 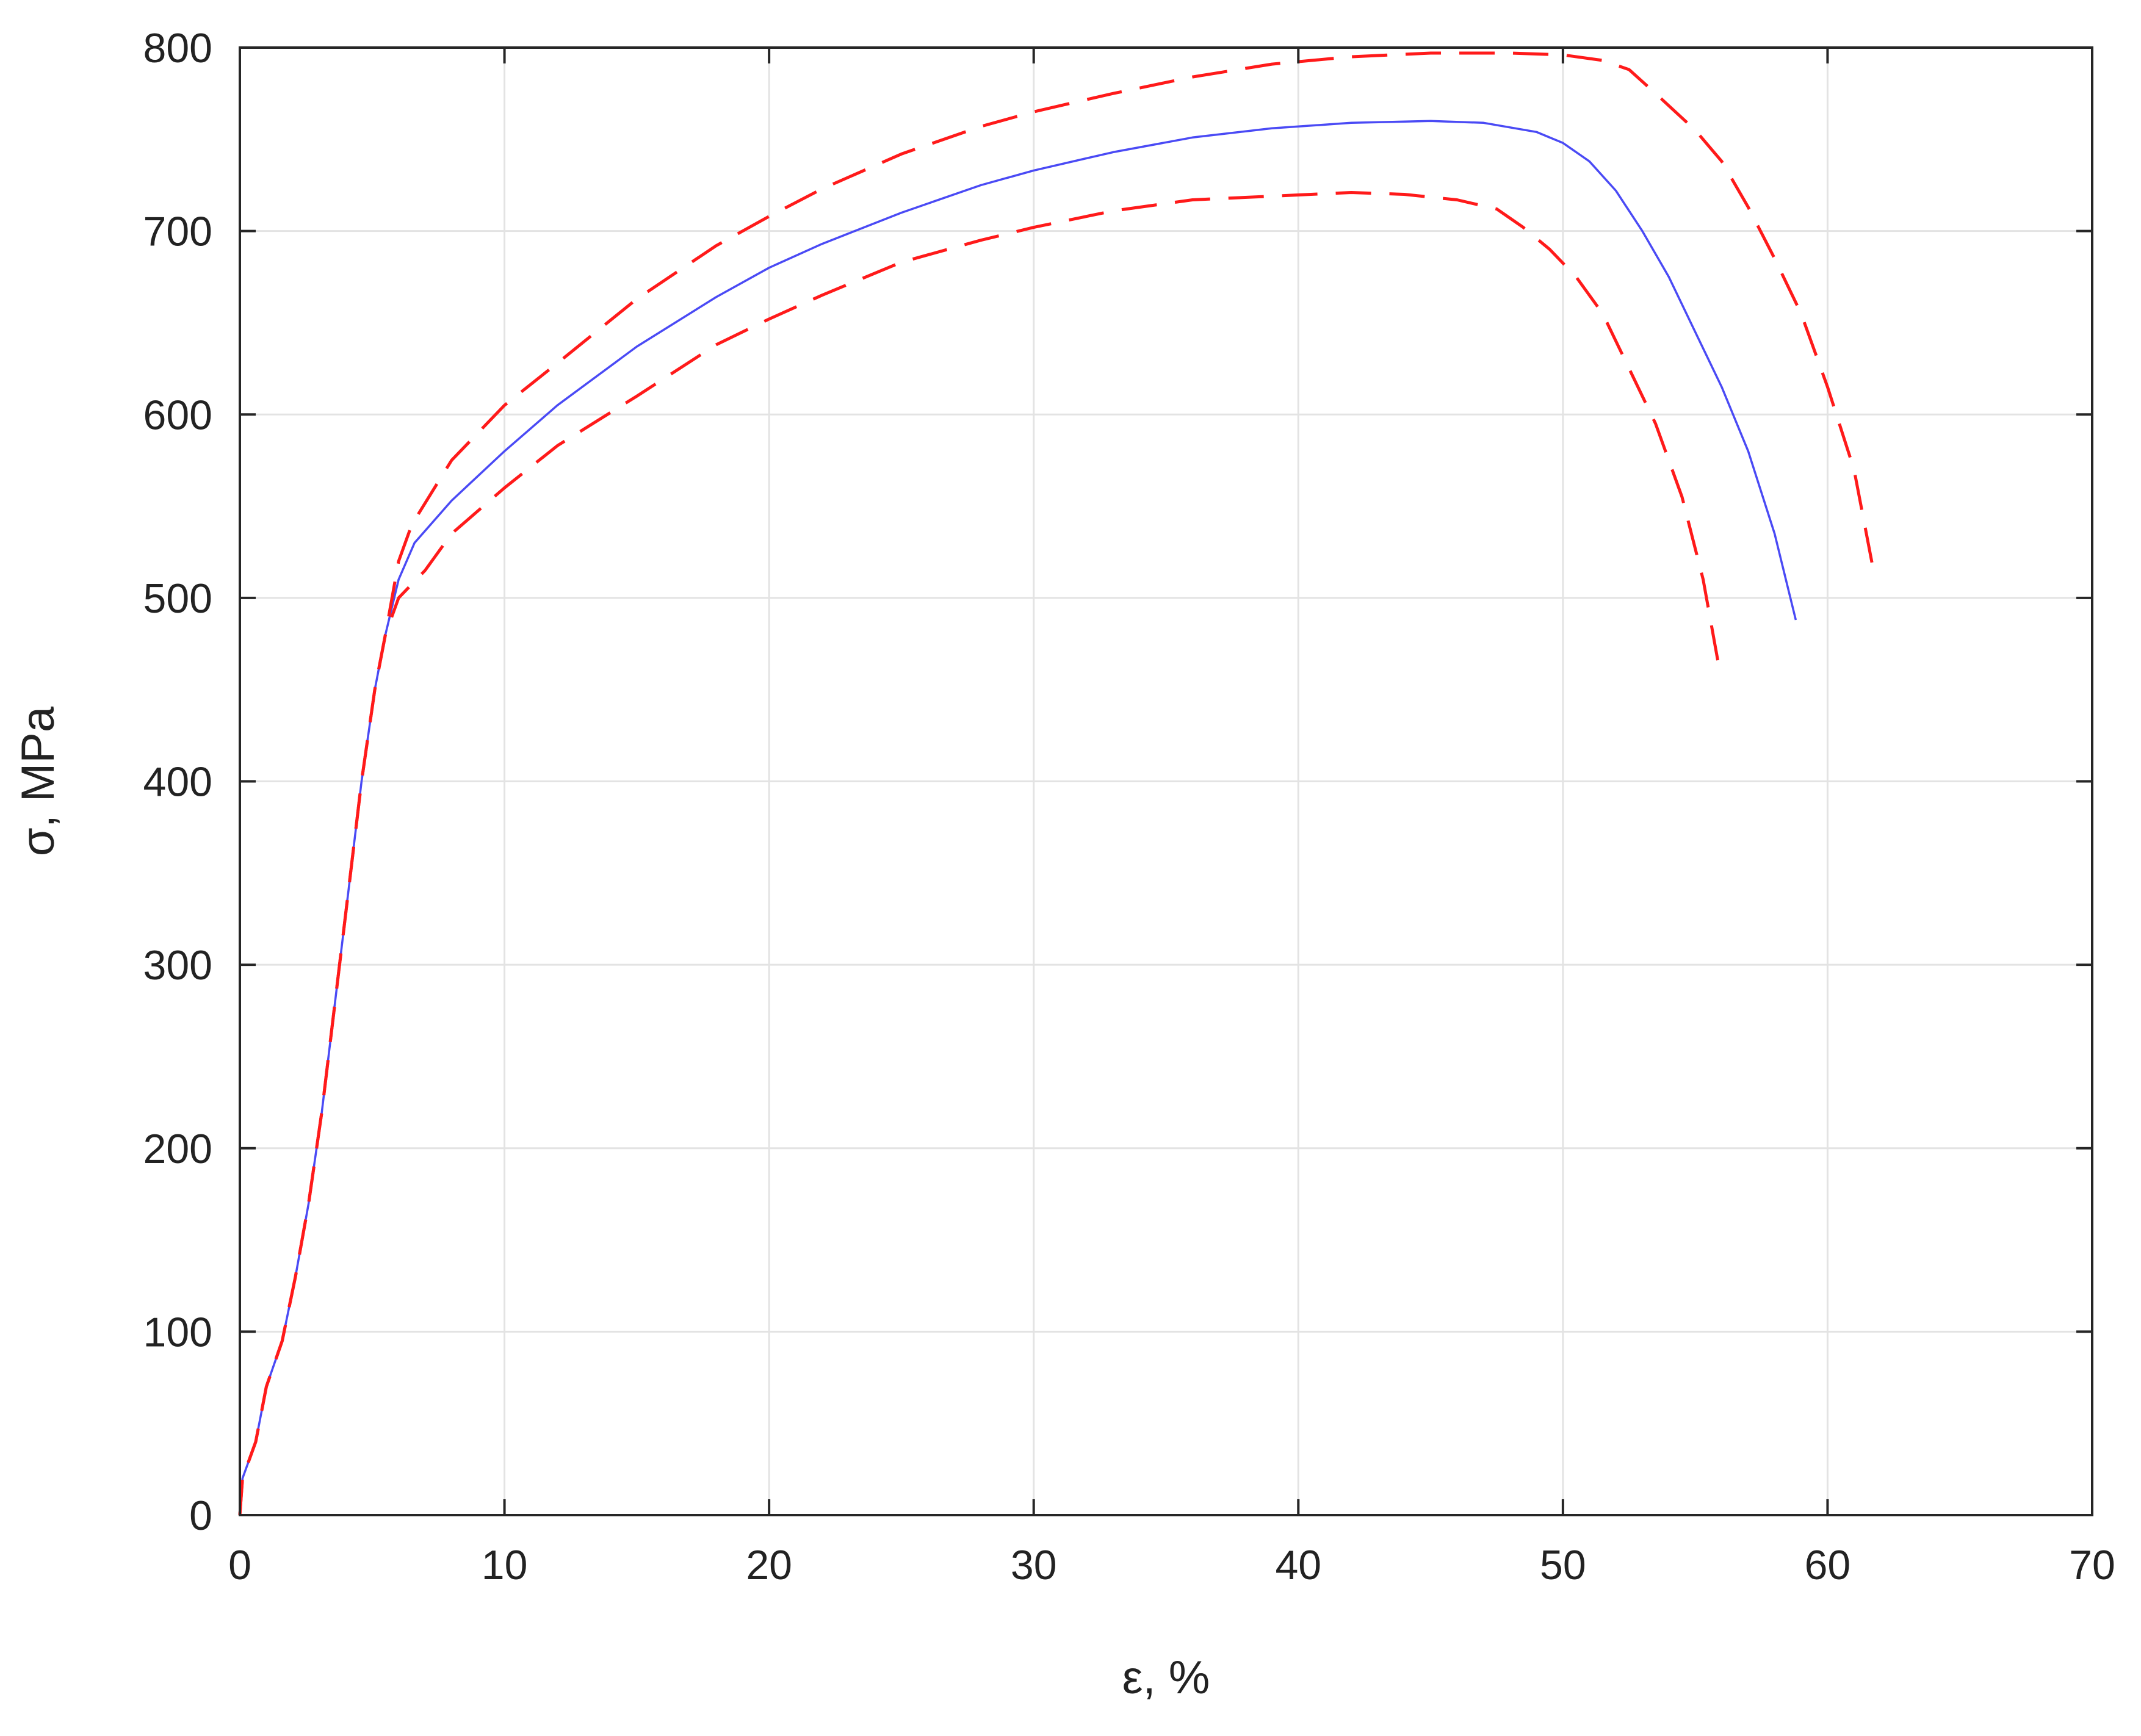 What do you see at coordinates (2092, 1565) in the screenshot?
I see `x-tick-label: 70` at bounding box center [2092, 1565].